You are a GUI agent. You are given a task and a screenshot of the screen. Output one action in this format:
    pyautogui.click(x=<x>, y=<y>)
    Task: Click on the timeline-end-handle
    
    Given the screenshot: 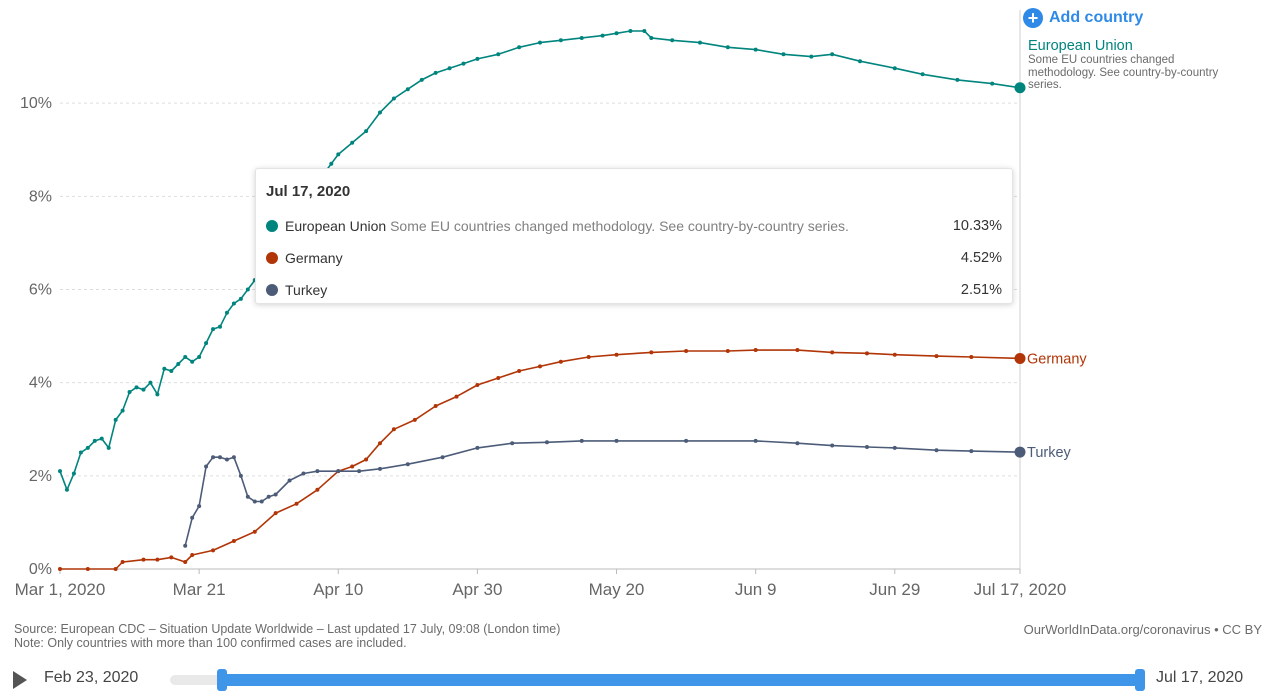 What is the action you would take?
    pyautogui.click(x=1140, y=680)
    